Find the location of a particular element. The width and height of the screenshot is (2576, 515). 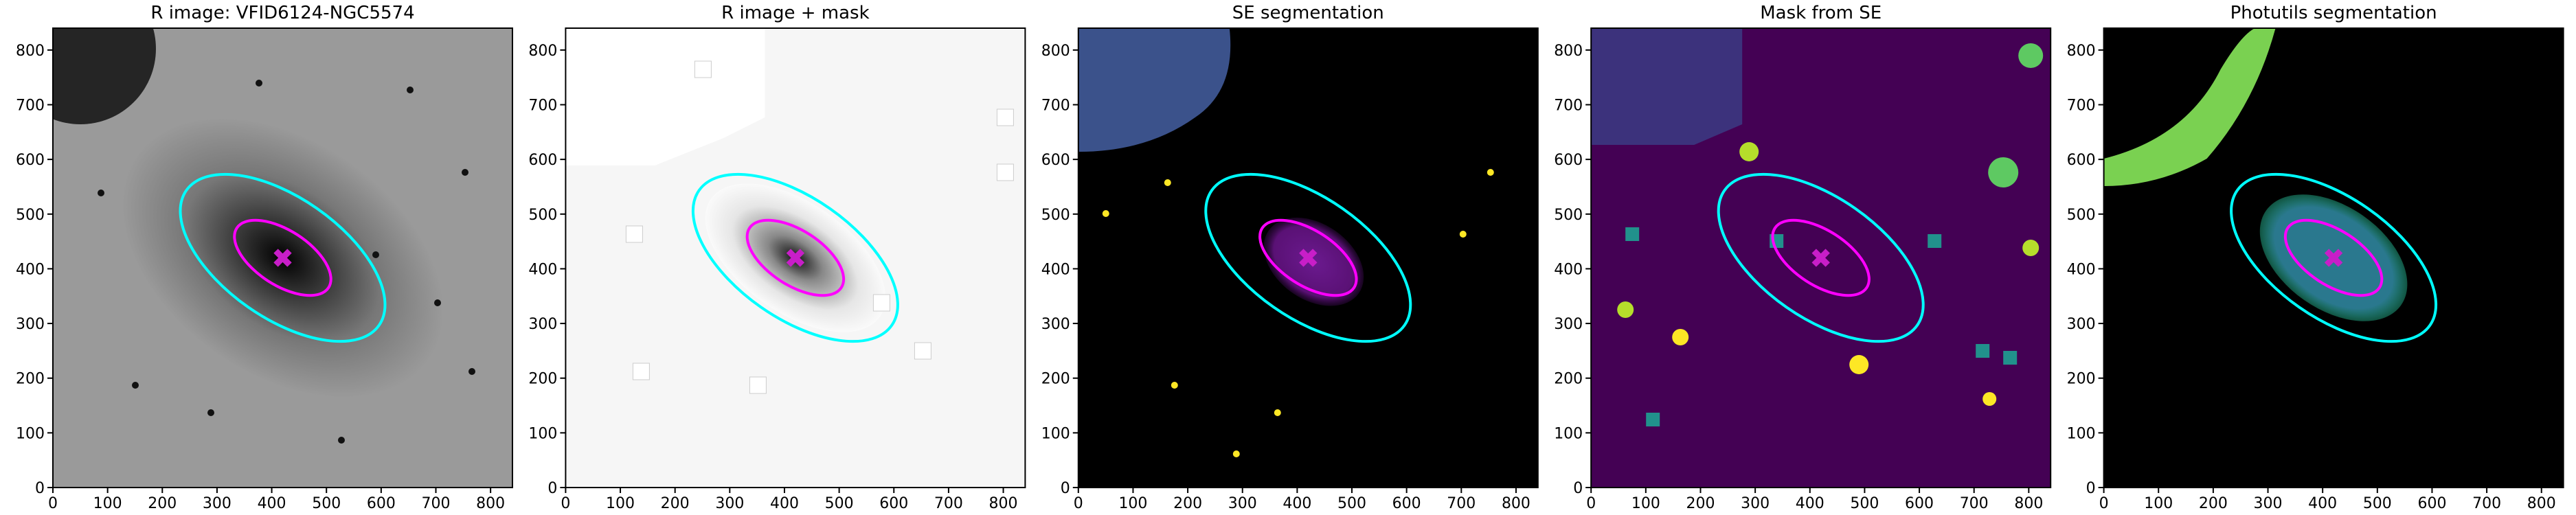

mask-square is located at coordinates (1983, 351).